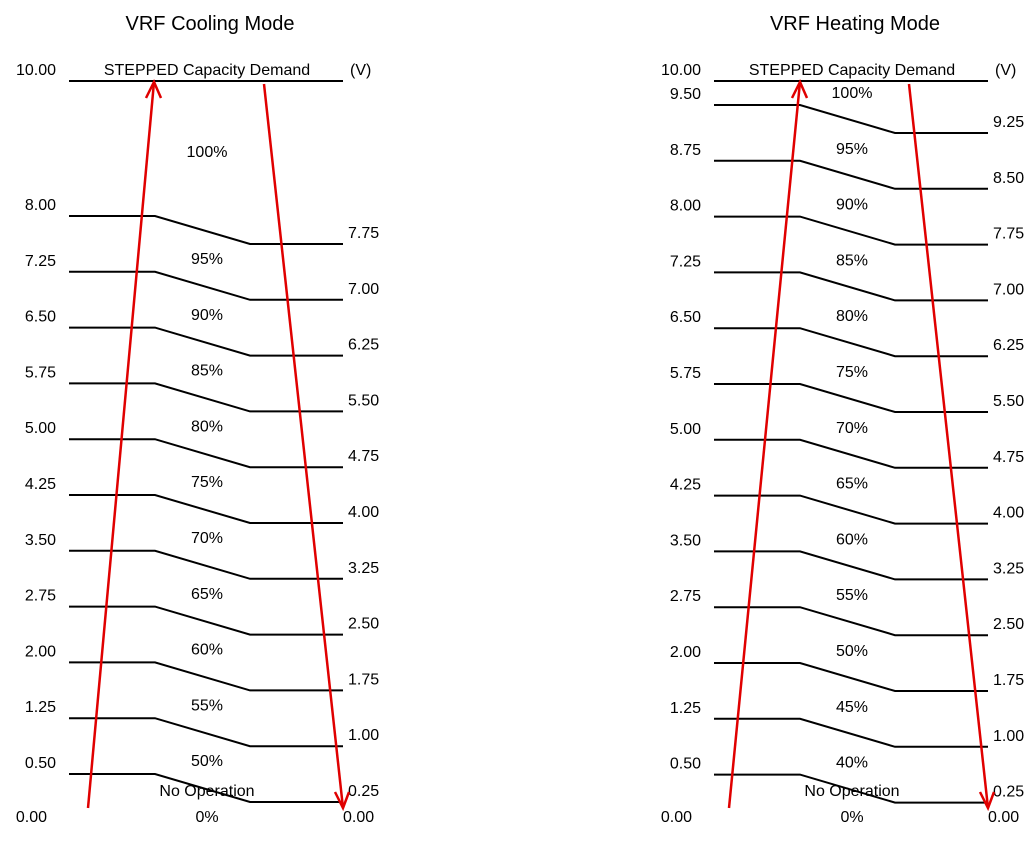  I want to click on decreasing-demand-arrow, so click(948, 446).